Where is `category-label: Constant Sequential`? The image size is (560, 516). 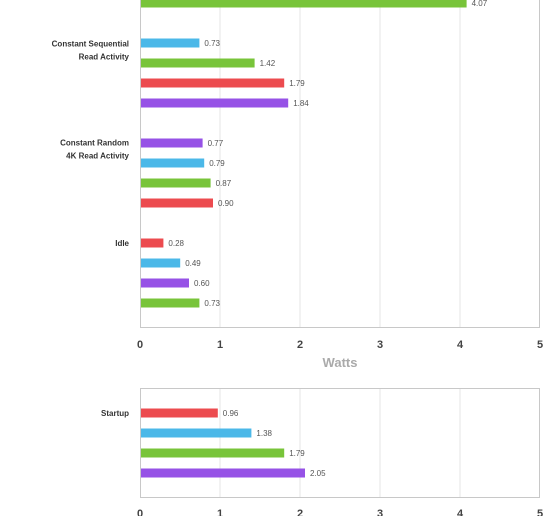 category-label: Constant Sequential is located at coordinates (90, 44).